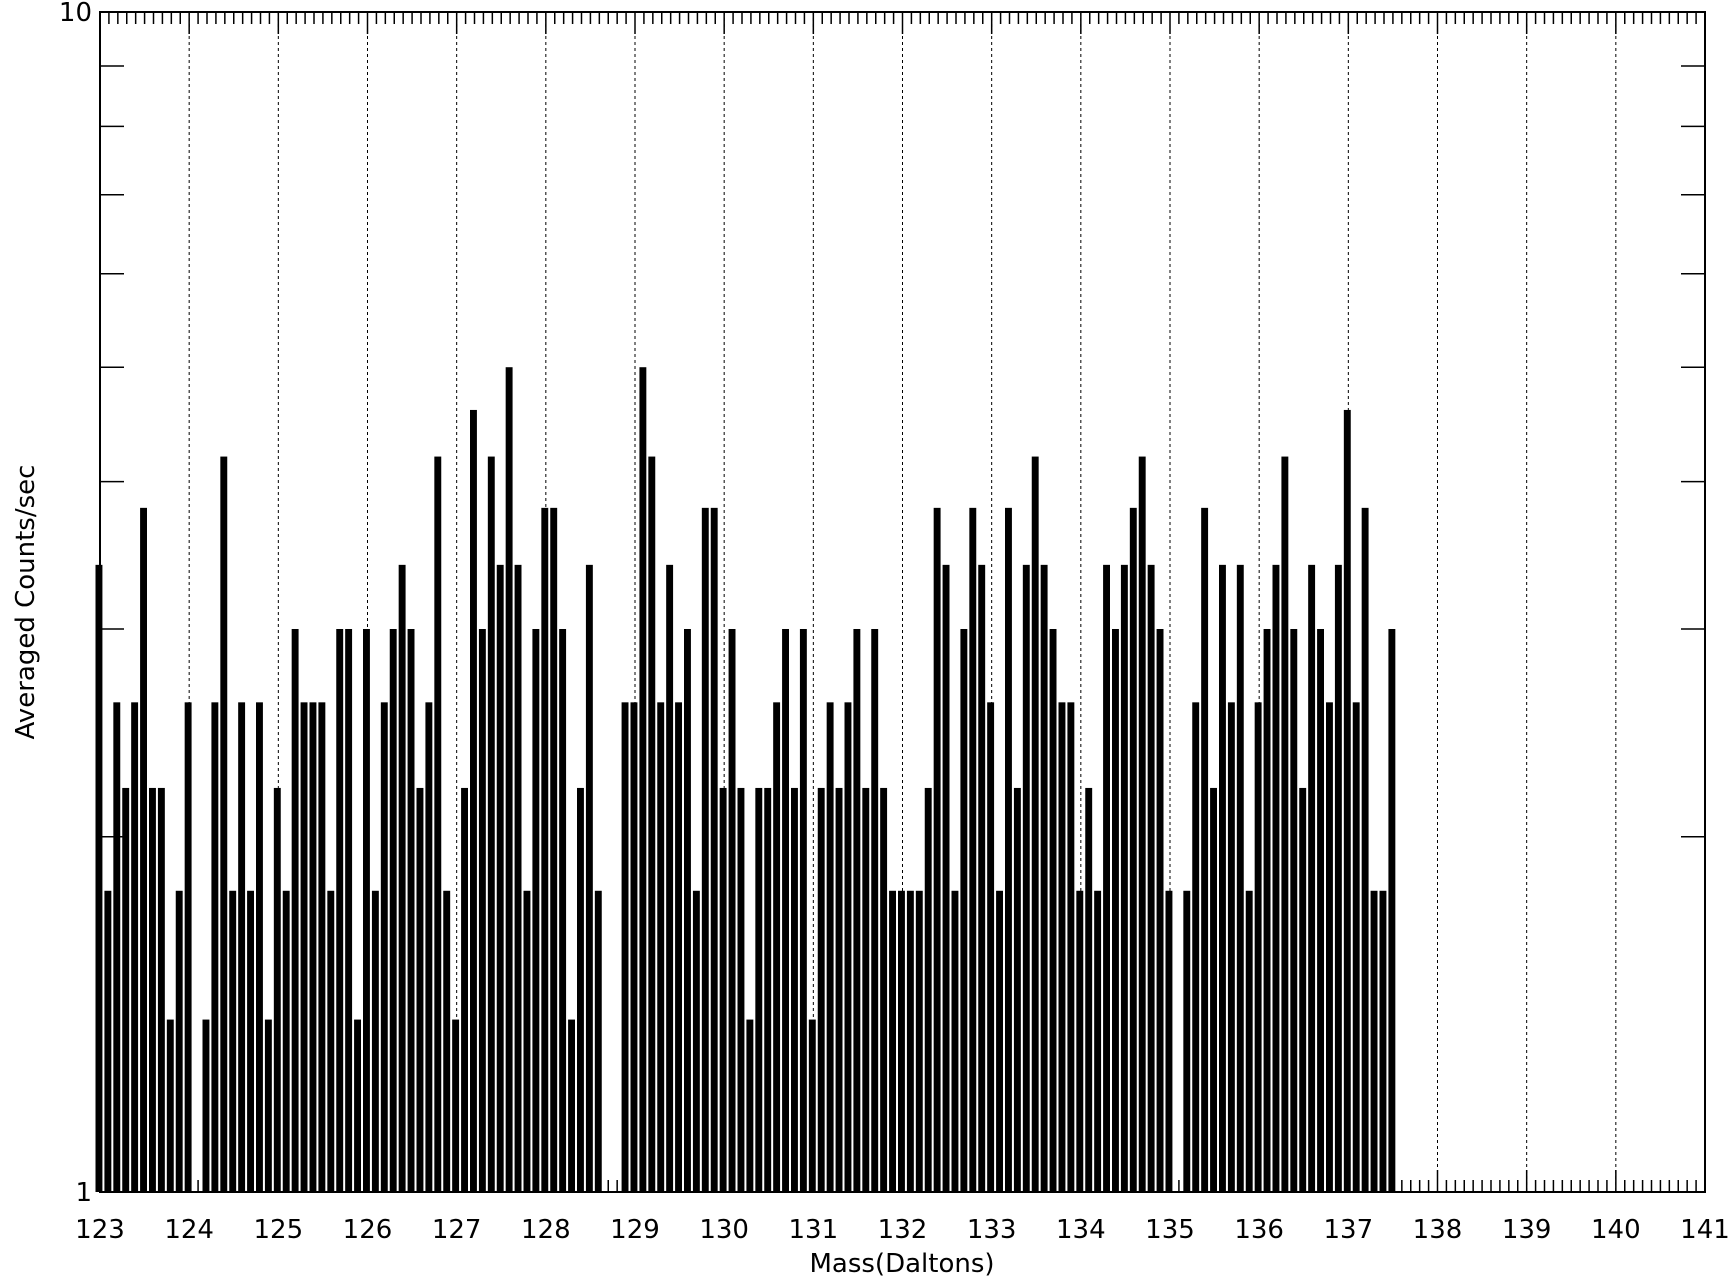  What do you see at coordinates (100, 1230) in the screenshot?
I see `x-tick-label: 123` at bounding box center [100, 1230].